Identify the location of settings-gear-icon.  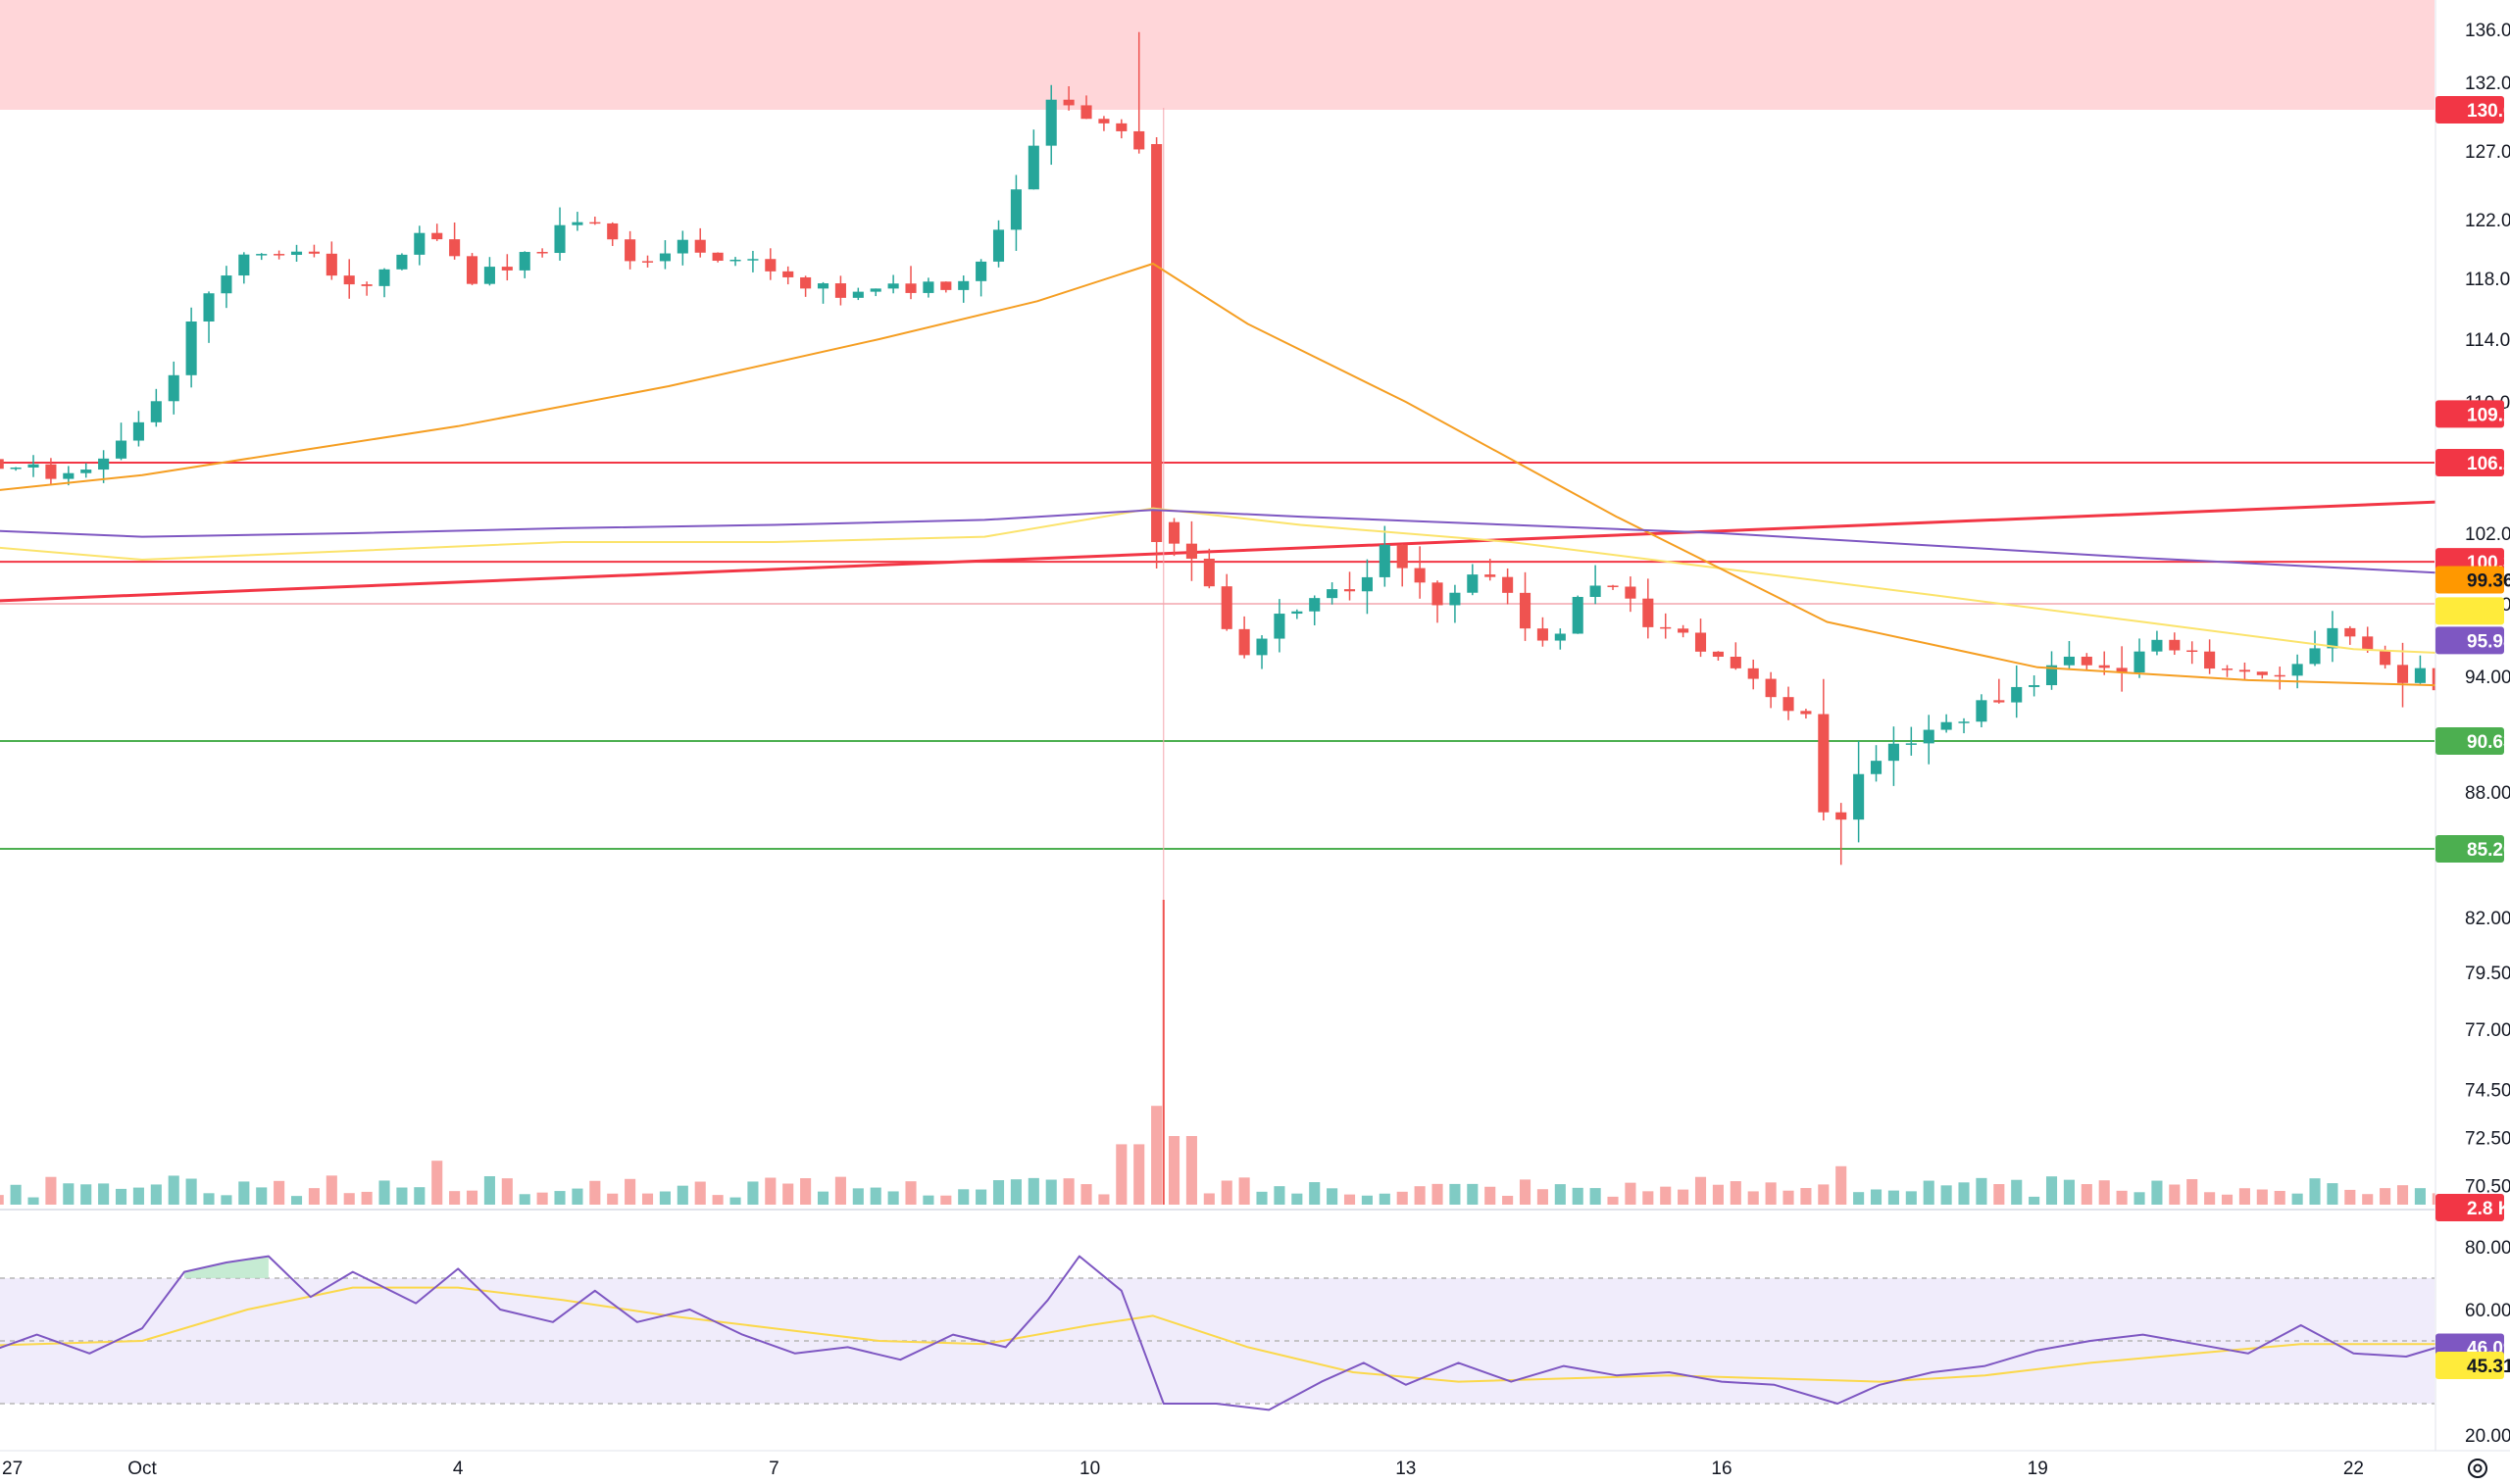
(2477, 1469).